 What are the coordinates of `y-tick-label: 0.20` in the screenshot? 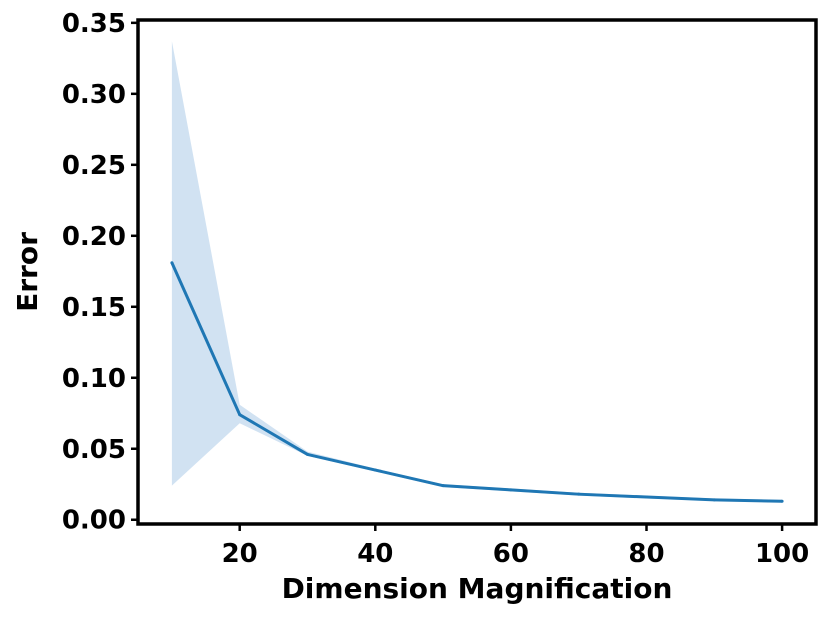 It's located at (94, 237).